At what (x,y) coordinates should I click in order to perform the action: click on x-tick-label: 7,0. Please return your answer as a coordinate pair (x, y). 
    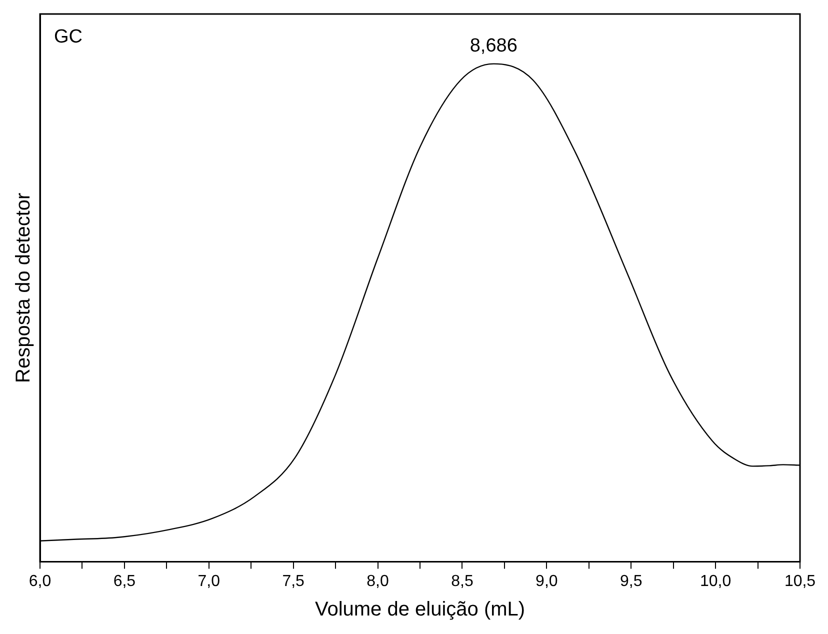
    Looking at the image, I should click on (209, 581).